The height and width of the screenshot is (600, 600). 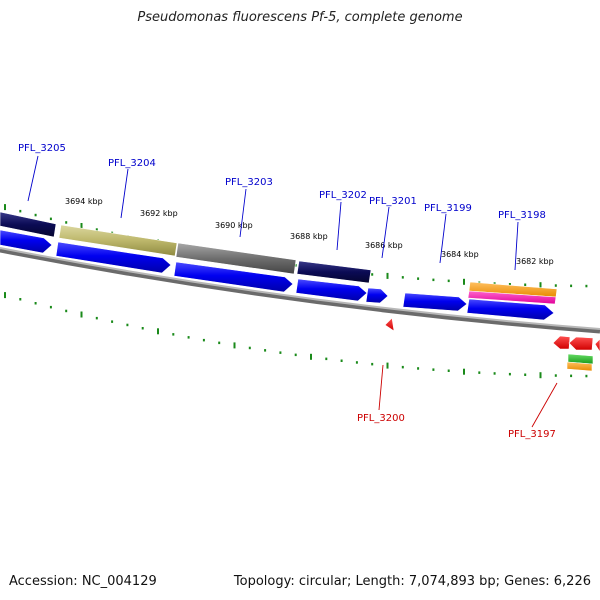 What do you see at coordinates (159, 213) in the screenshot?
I see `scale-label: 3692 kbp` at bounding box center [159, 213].